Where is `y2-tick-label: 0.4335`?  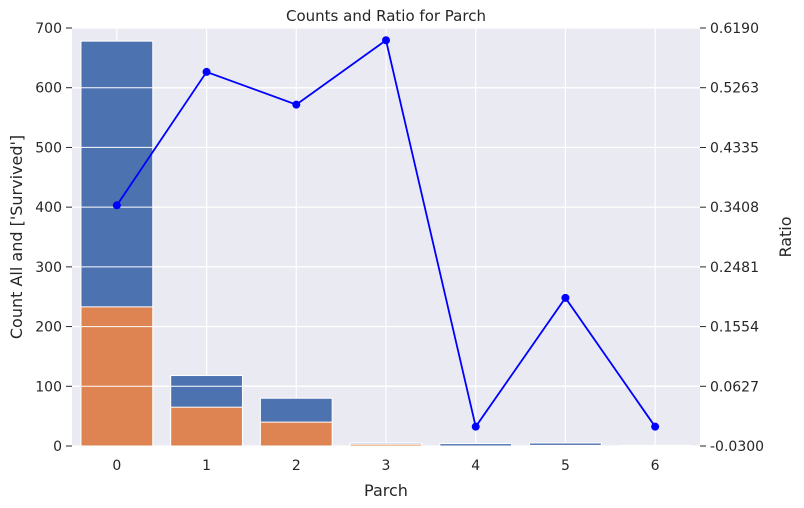 y2-tick-label: 0.4335 is located at coordinates (734, 148).